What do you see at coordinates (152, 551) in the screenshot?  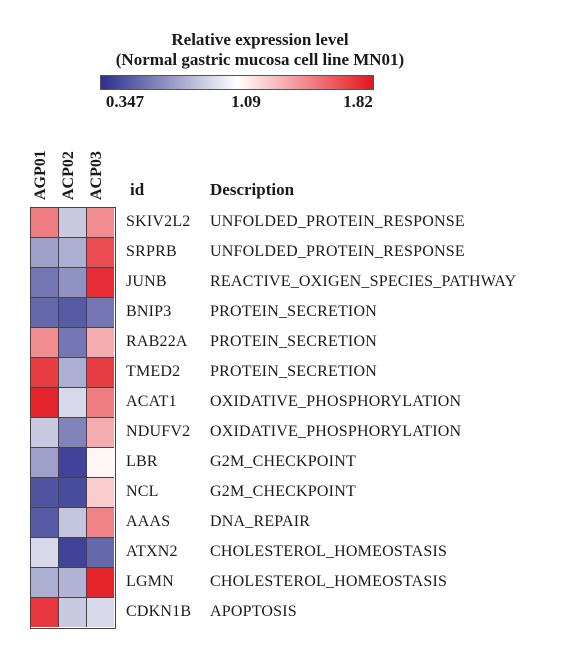 I see `row-id-label: ATXN2` at bounding box center [152, 551].